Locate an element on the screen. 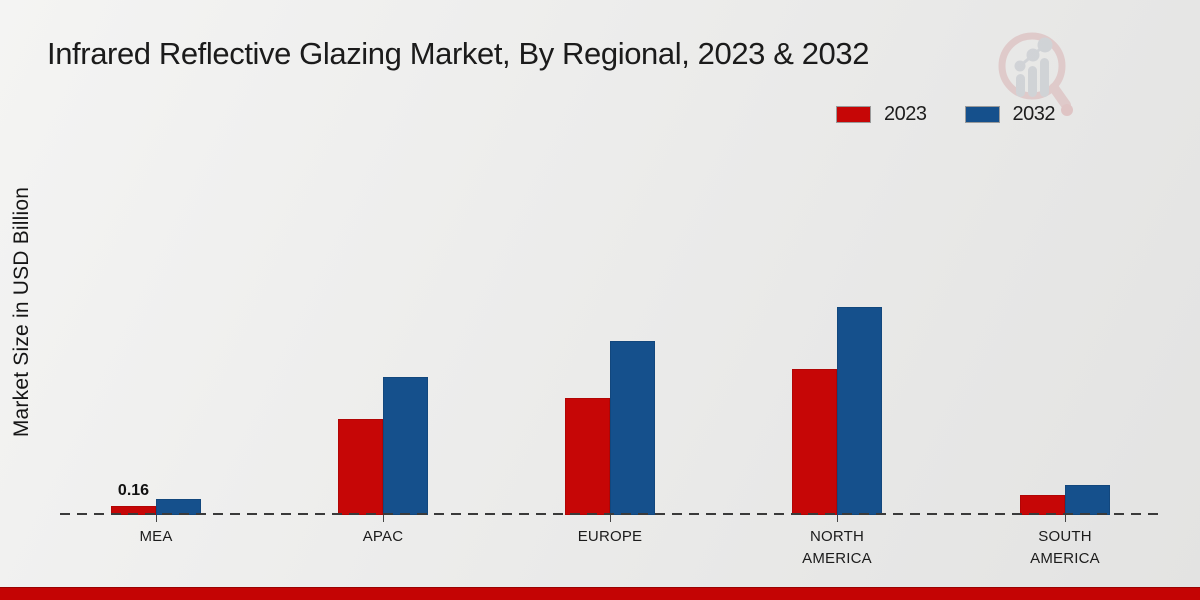 Image resolution: width=1200 pixels, height=600 pixels. bar-2023-north-america is located at coordinates (814, 442).